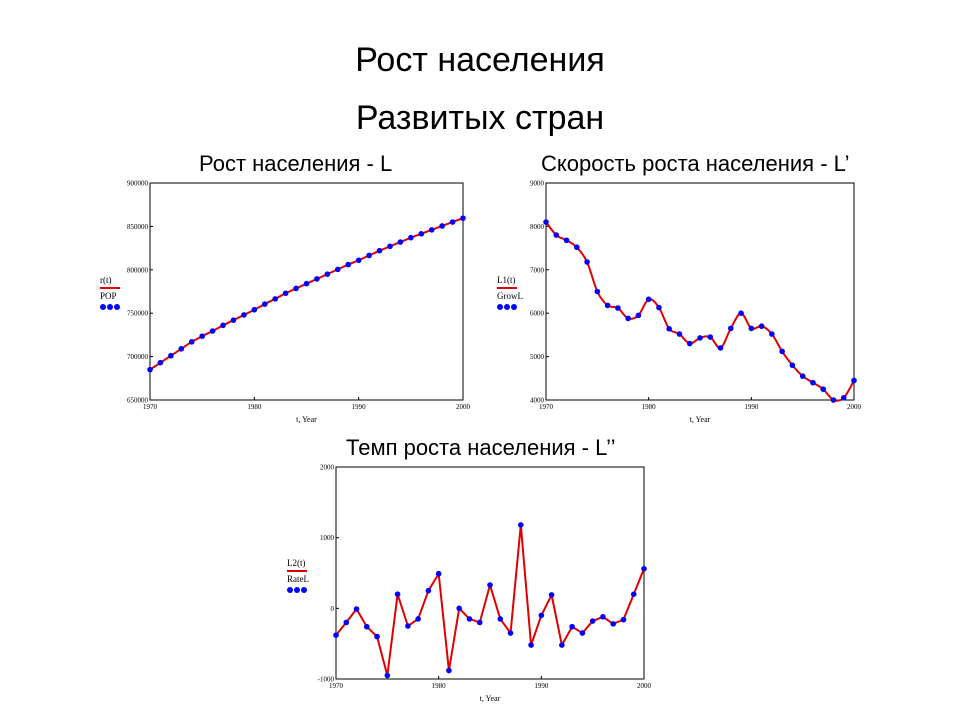 This screenshot has width=960, height=720. What do you see at coordinates (537, 314) in the screenshot?
I see `y-tick-label: 6000` at bounding box center [537, 314].